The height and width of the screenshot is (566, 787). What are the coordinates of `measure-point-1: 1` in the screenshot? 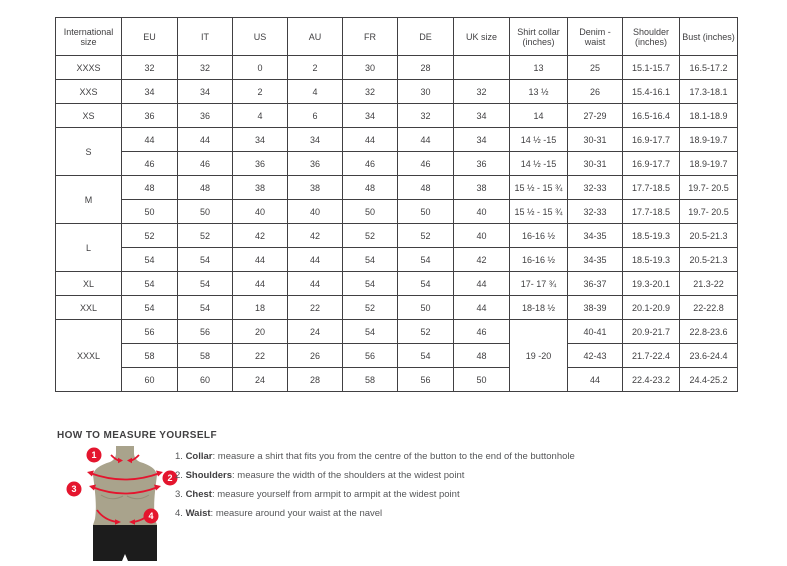 It's located at (94, 455).